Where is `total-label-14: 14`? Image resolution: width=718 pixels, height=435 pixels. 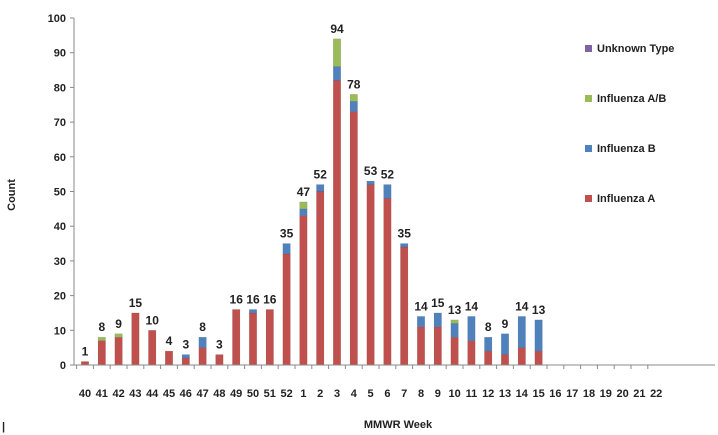
total-label-14: 14 is located at coordinates (522, 306).